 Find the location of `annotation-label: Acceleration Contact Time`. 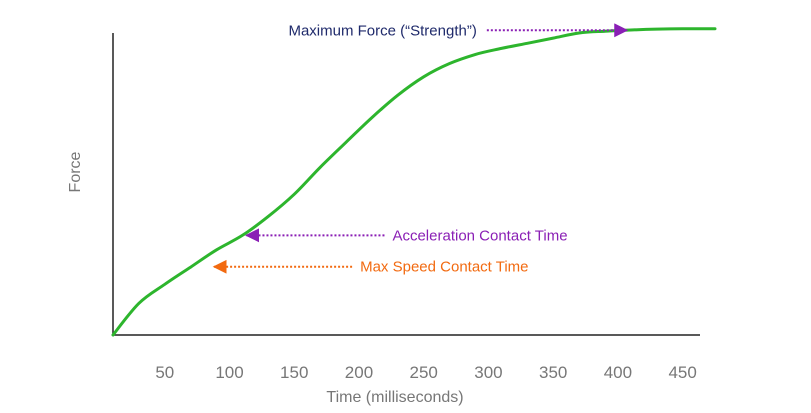

annotation-label: Acceleration Contact Time is located at coordinates (479, 235).